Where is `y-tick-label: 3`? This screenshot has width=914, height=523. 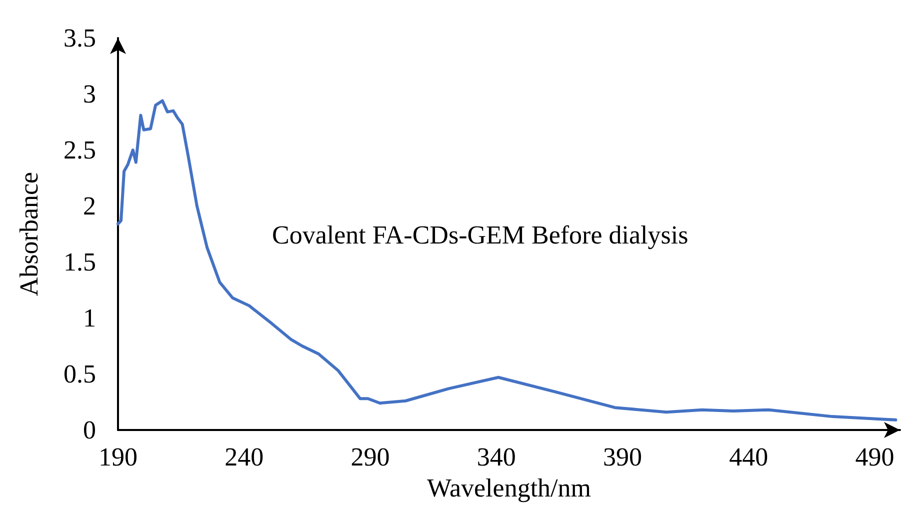 y-tick-label: 3 is located at coordinates (89, 94).